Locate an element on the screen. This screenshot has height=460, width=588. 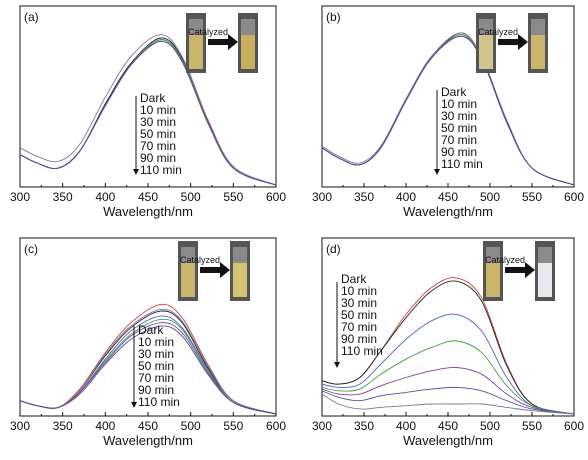
panel-label: (d) is located at coordinates (333, 249).